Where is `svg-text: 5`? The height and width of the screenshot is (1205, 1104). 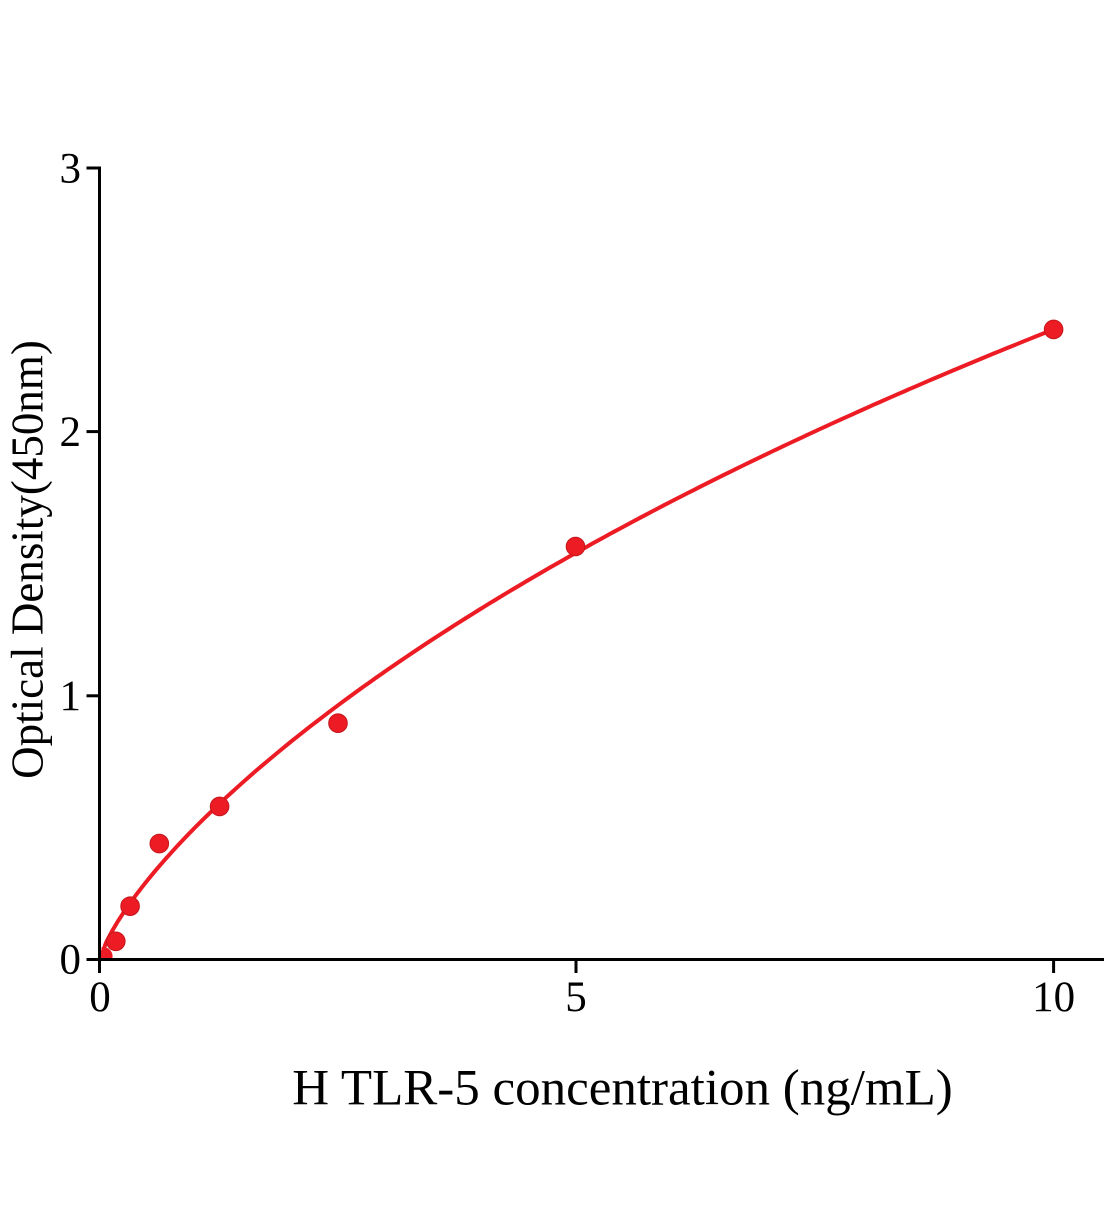 svg-text: 5 is located at coordinates (576, 997).